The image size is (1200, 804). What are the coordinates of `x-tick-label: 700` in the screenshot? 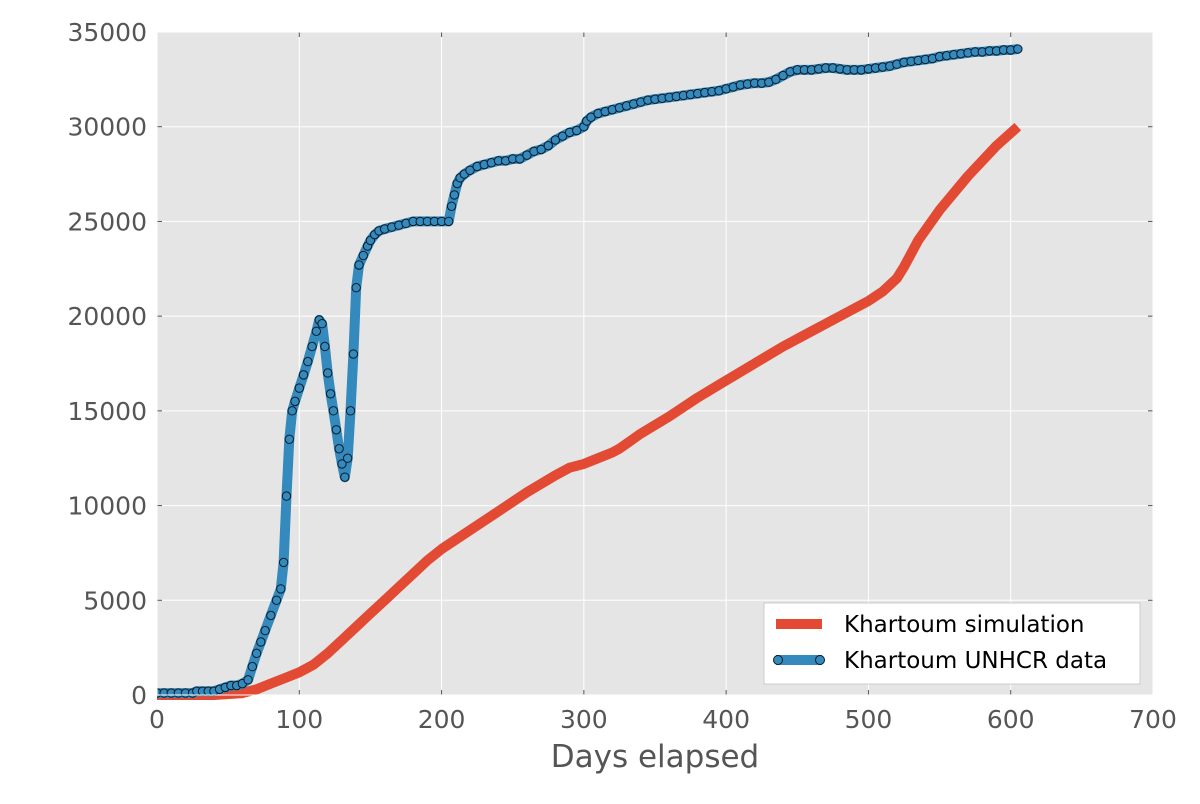 It's located at (1153, 719).